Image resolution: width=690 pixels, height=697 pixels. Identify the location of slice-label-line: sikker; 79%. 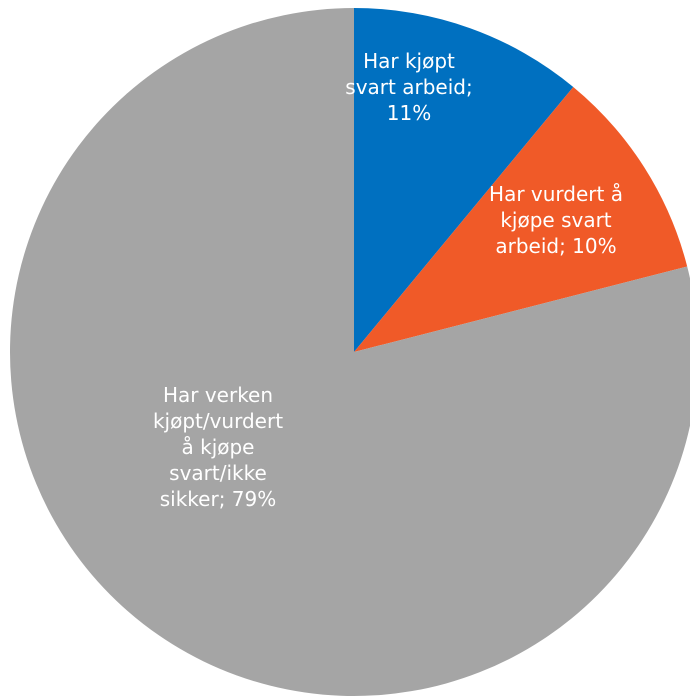
(218, 499).